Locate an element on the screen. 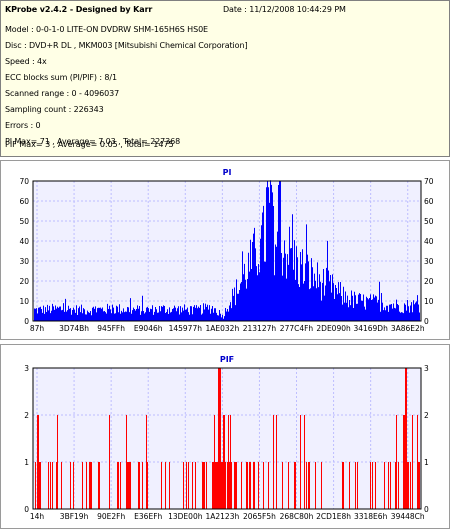 The height and width of the screenshot is (532, 450). y-tick-label-right: 70 is located at coordinates (429, 181).